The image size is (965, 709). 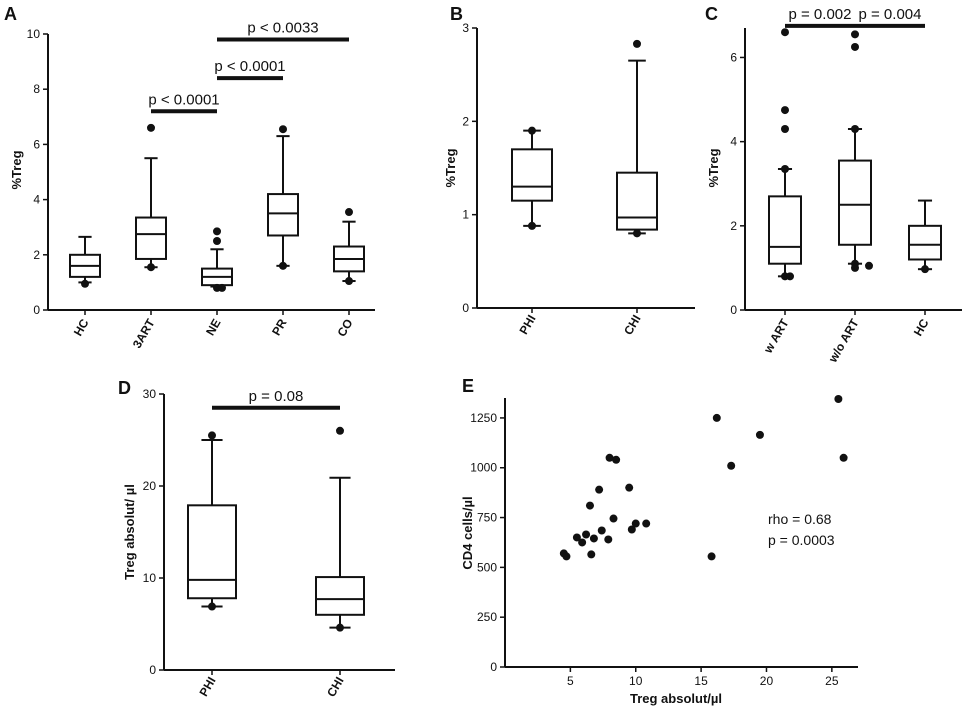 I want to click on y-tick-label-e-500: 500, so click(x=487, y=567).